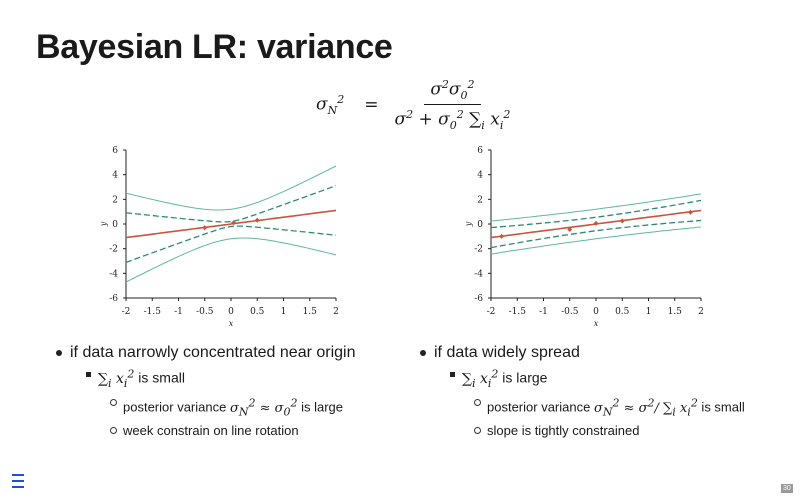 This screenshot has height=500, width=800. Describe the element at coordinates (371, 105) in the screenshot. I see `formula-equals: =` at that location.